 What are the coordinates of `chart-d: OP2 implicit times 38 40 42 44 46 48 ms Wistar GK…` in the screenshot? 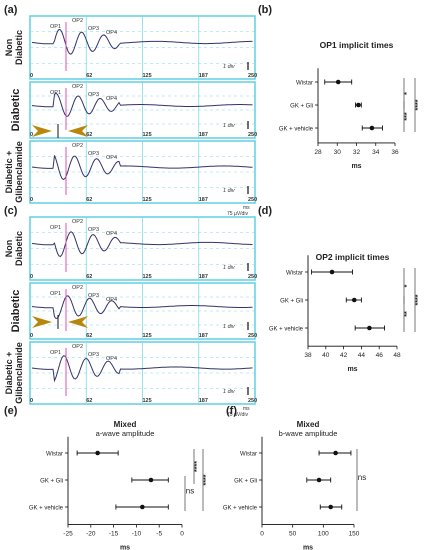 It's located at (345, 312).